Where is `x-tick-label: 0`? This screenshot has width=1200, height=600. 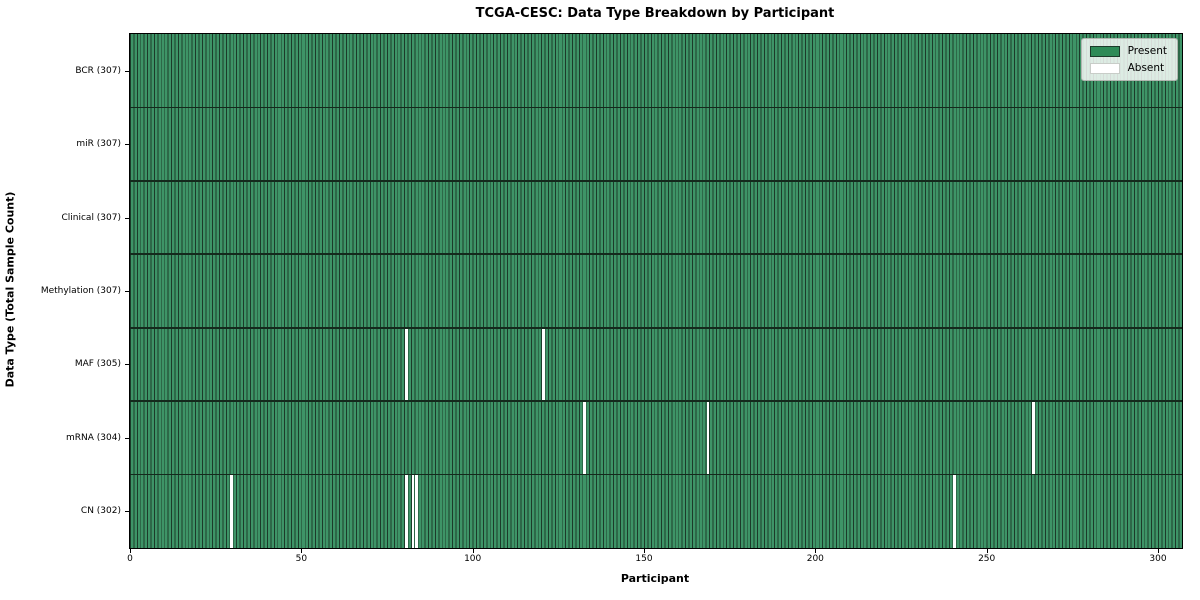 x-tick-label: 0 is located at coordinates (130, 559).